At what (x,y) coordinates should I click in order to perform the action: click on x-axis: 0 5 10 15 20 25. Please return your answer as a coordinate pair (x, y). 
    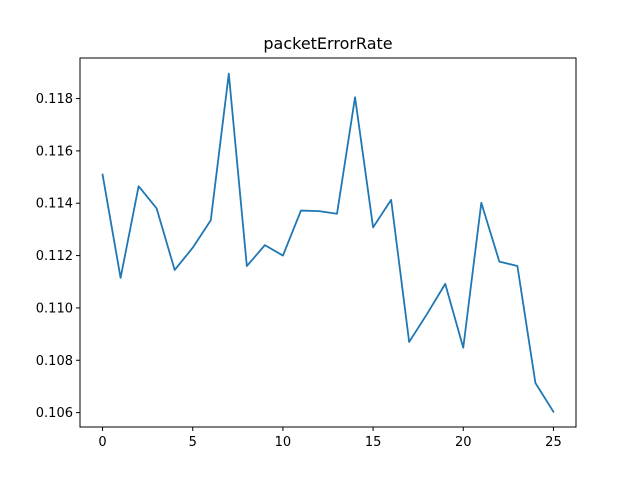
    Looking at the image, I should click on (330, 438).